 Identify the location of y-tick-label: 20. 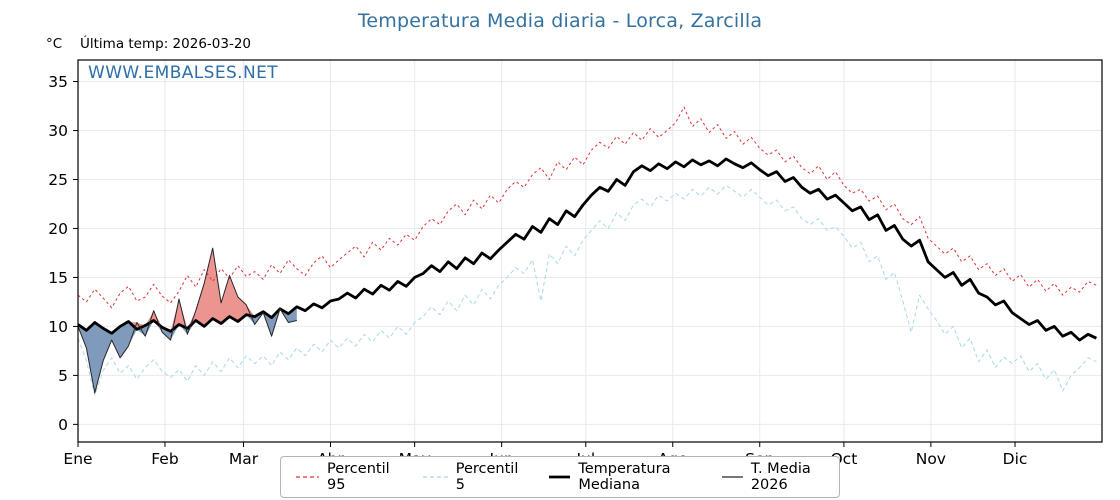
(58, 229).